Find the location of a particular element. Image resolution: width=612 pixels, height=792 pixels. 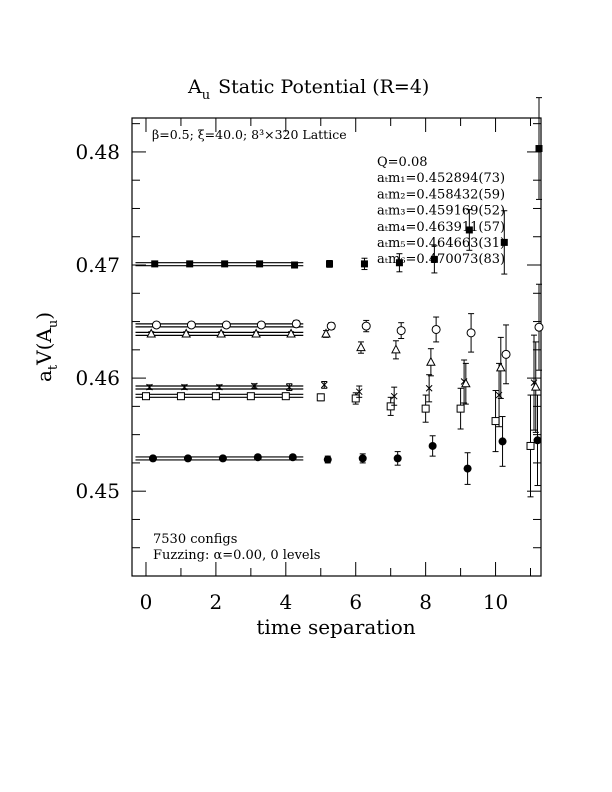

legend-line: aₜm₃=0.459169(52) is located at coordinates (441, 211).